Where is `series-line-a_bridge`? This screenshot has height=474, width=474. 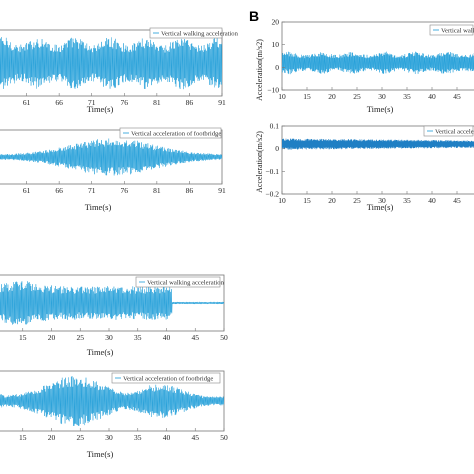
series-line-a_bridge is located at coordinates (111, 157).